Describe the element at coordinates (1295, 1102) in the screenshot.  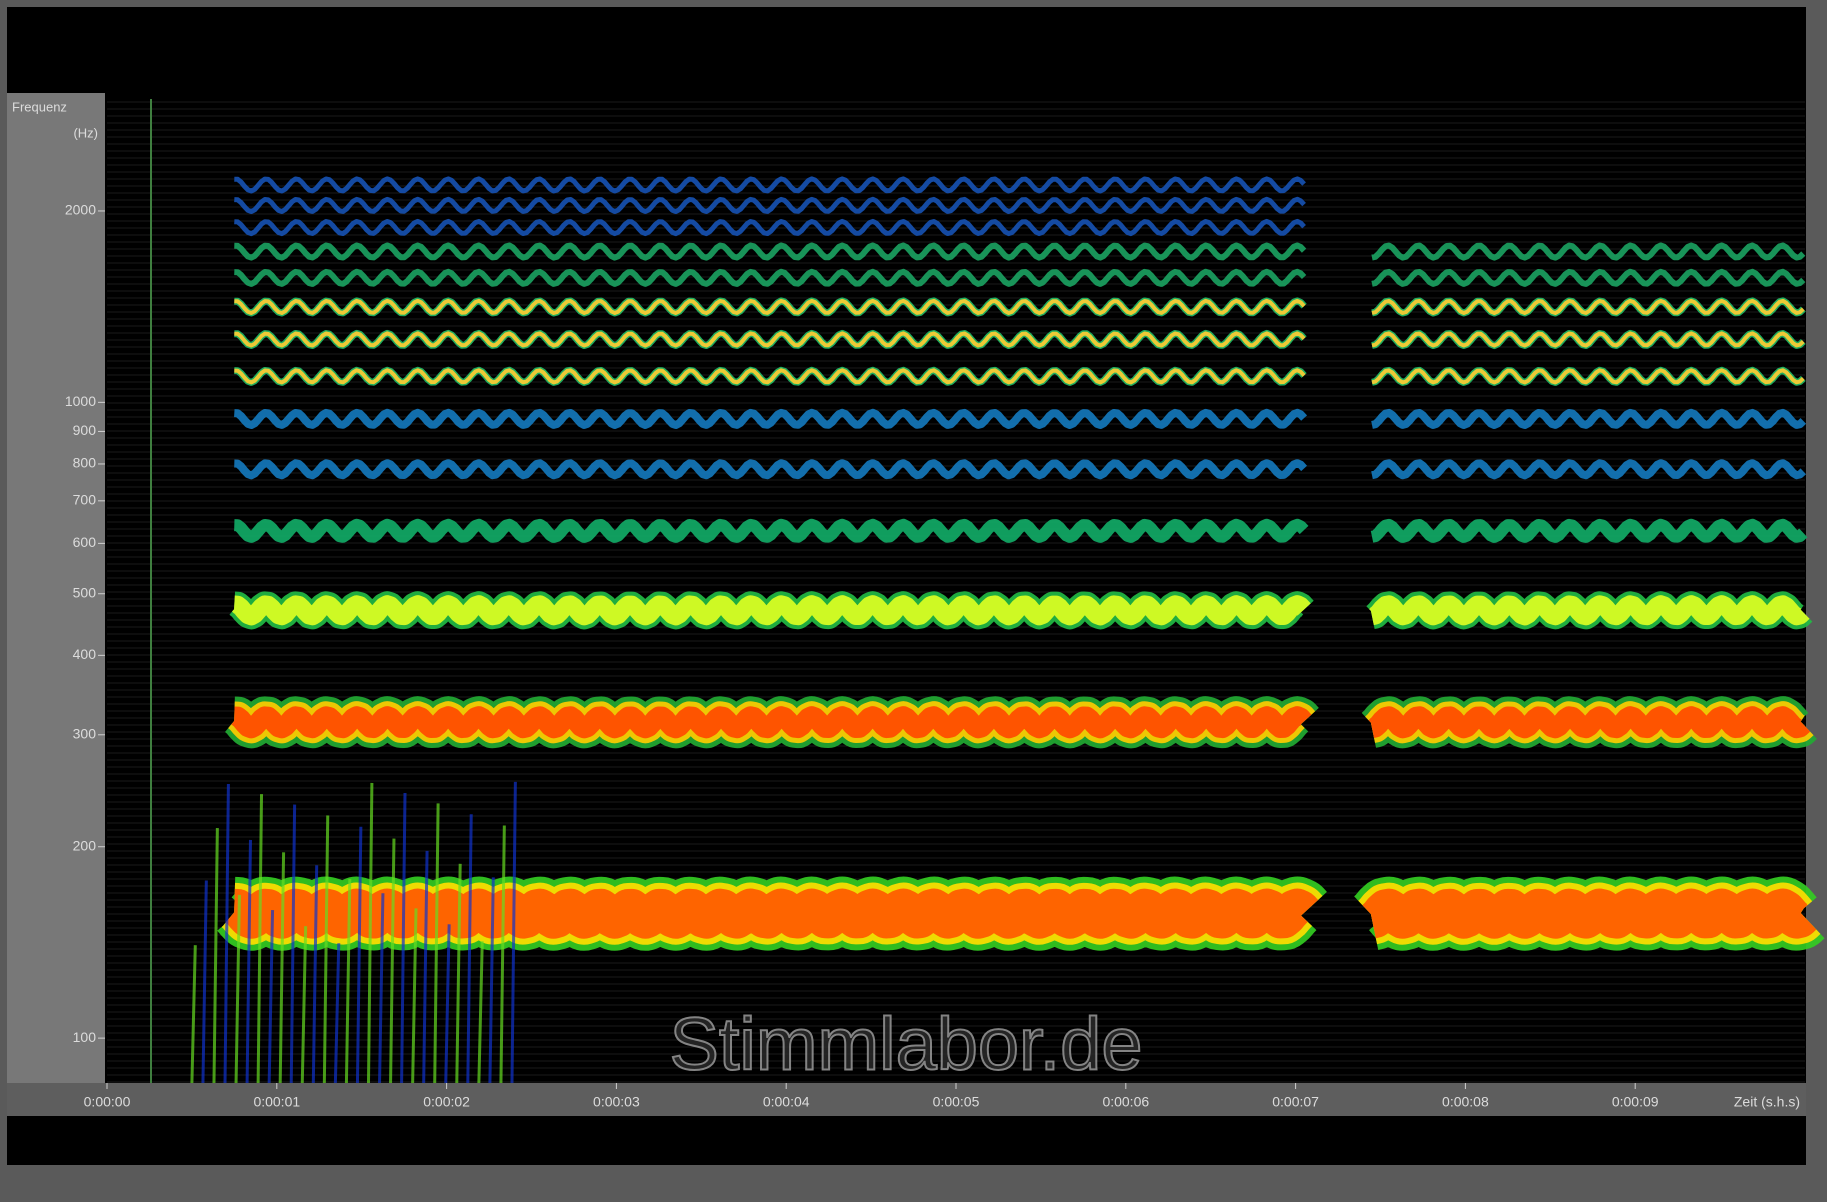
I see `x-tick-label: 0:00:07` at that location.